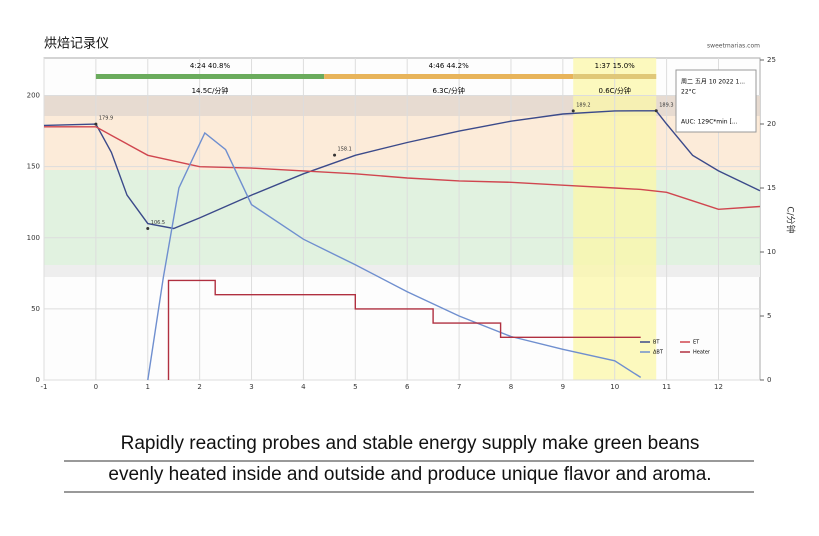 This screenshot has width=819, height=536. What do you see at coordinates (771, 252) in the screenshot?
I see `y2-tick-label: 10` at bounding box center [771, 252].